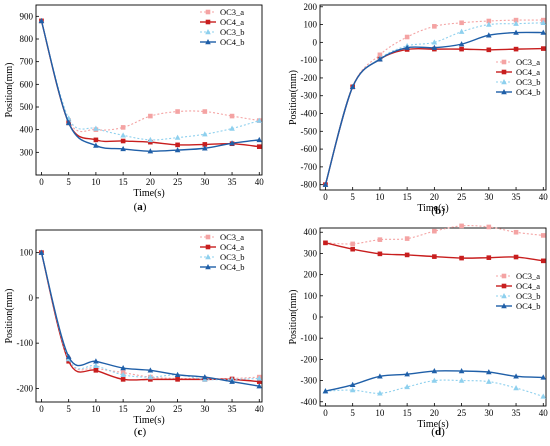 Image resolution: width=550 pixels, height=446 pixels. I want to click on y-tick-label: 500, so click(27, 107).